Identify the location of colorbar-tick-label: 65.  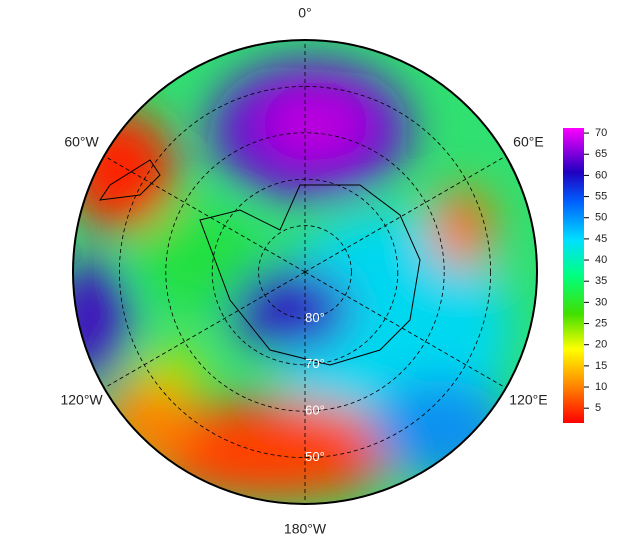
(601, 154).